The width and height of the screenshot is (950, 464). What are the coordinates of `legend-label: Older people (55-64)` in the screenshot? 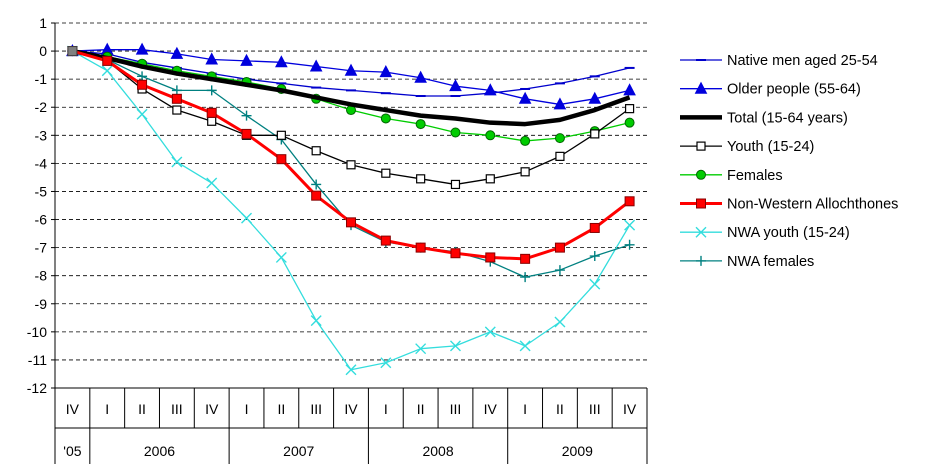 It's located at (794, 90).